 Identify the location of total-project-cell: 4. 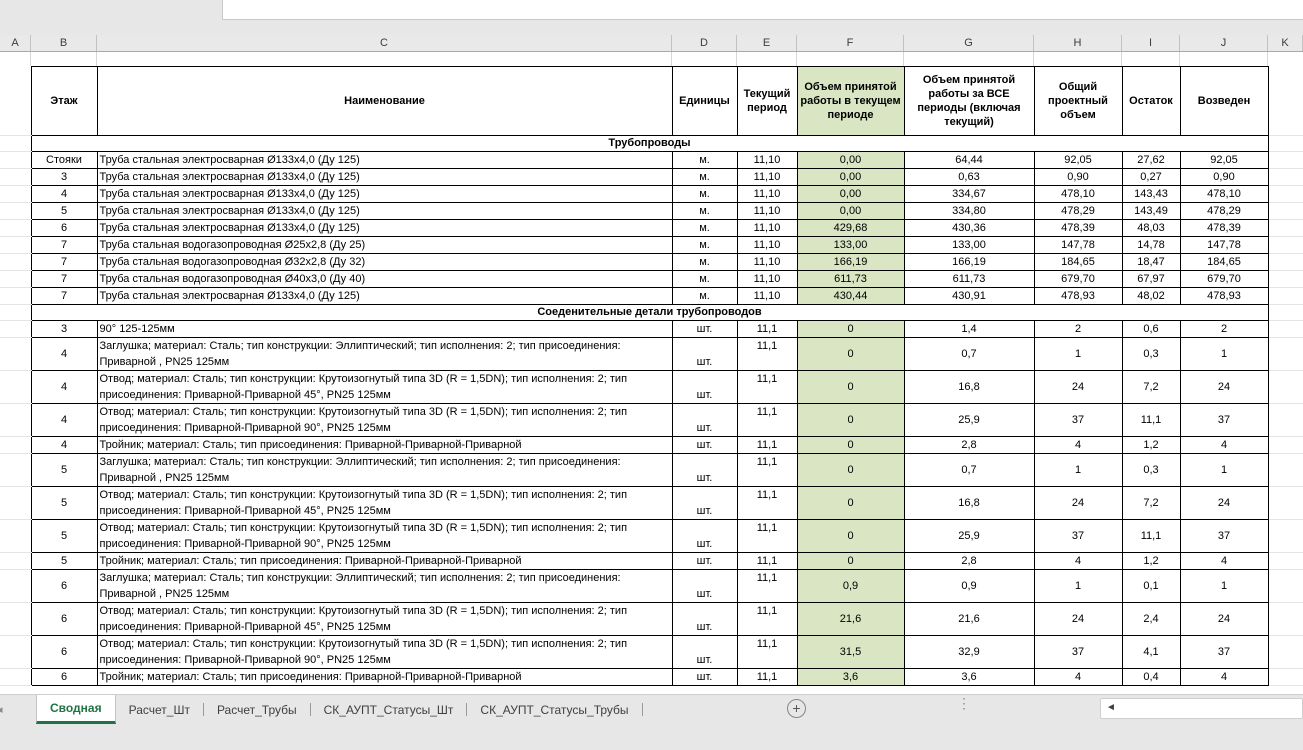
(1078, 445).